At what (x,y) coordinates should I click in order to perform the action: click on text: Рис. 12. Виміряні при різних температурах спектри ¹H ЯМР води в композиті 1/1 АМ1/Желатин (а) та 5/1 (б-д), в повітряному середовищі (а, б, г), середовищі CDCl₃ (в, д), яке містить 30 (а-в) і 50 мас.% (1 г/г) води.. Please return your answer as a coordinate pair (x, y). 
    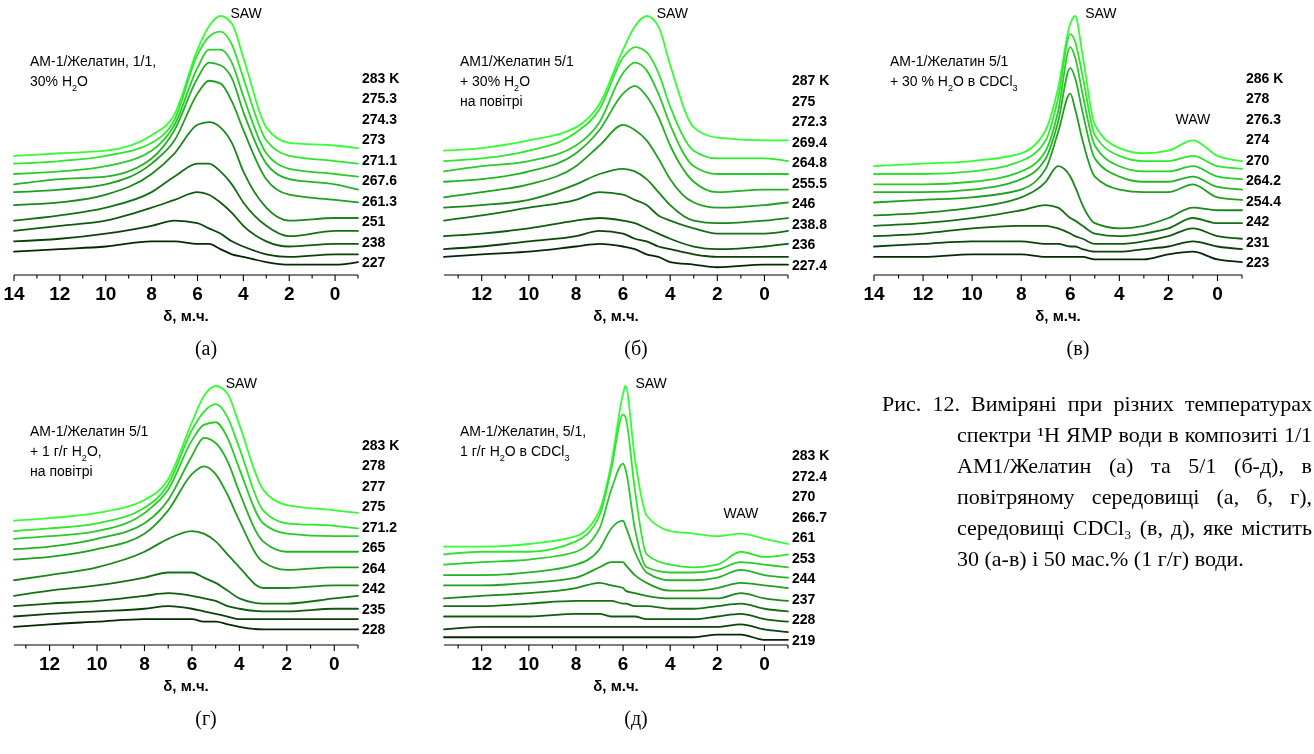
    Looking at the image, I should click on (1097, 481).